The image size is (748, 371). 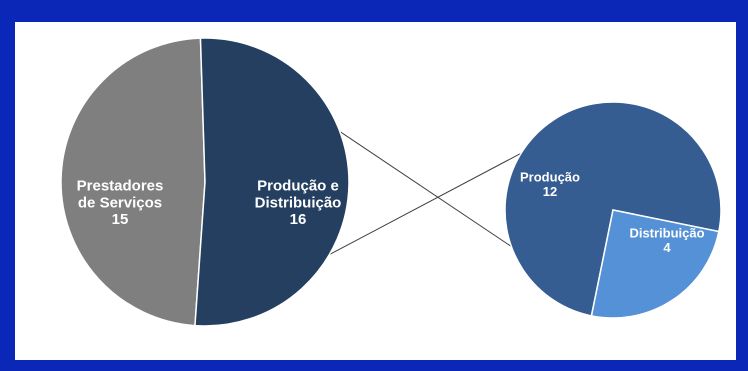 I want to click on main-pie-label-0: Prestadores de Serviços 15, so click(x=120, y=202).